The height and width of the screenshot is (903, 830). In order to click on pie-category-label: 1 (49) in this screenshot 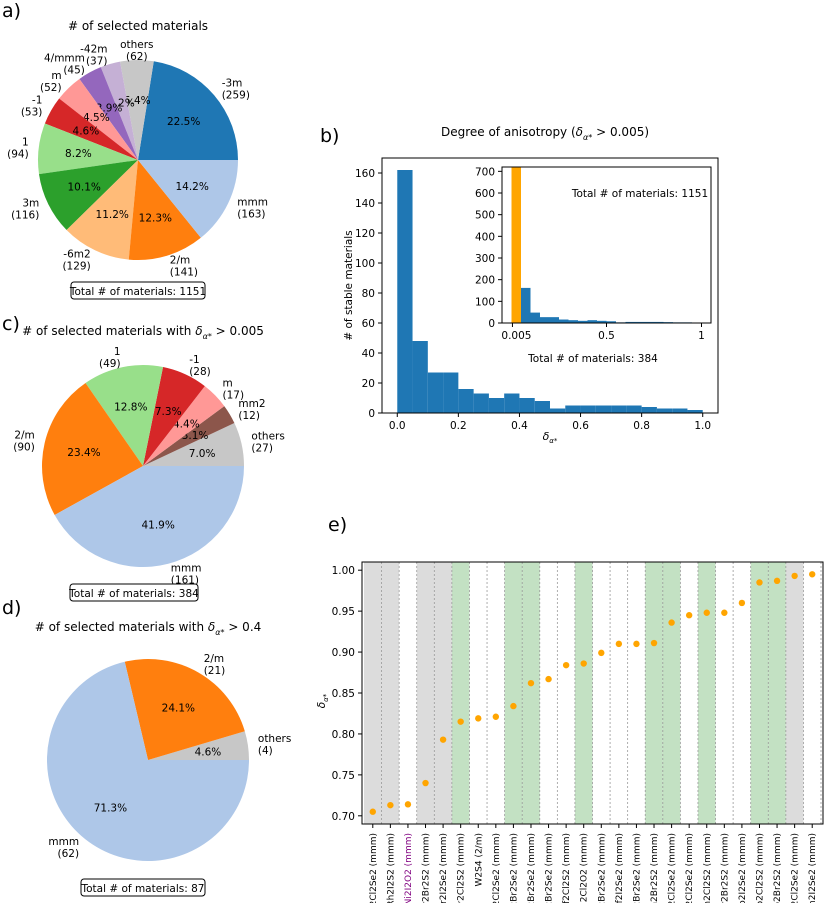, I will do `click(110, 358)`.